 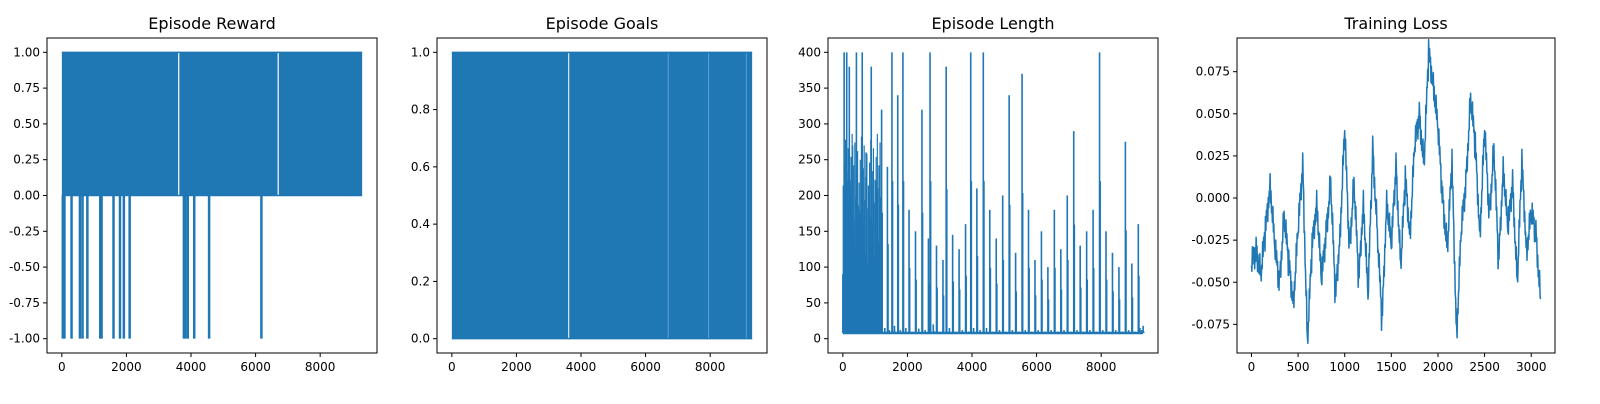 I want to click on y-tick-label: -0.75, so click(x=24, y=303).